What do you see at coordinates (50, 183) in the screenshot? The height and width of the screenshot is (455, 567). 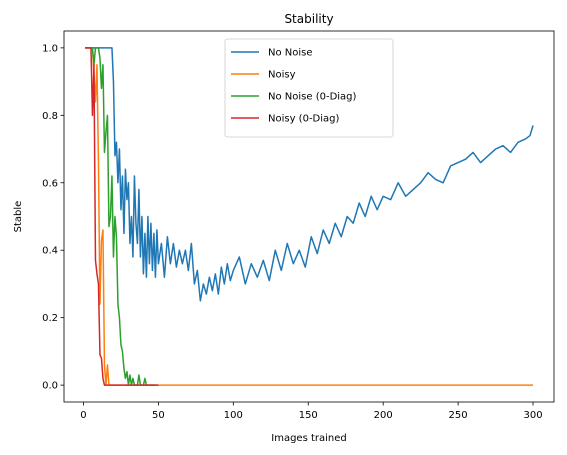 I see `y-tick-label: 0.6` at bounding box center [50, 183].